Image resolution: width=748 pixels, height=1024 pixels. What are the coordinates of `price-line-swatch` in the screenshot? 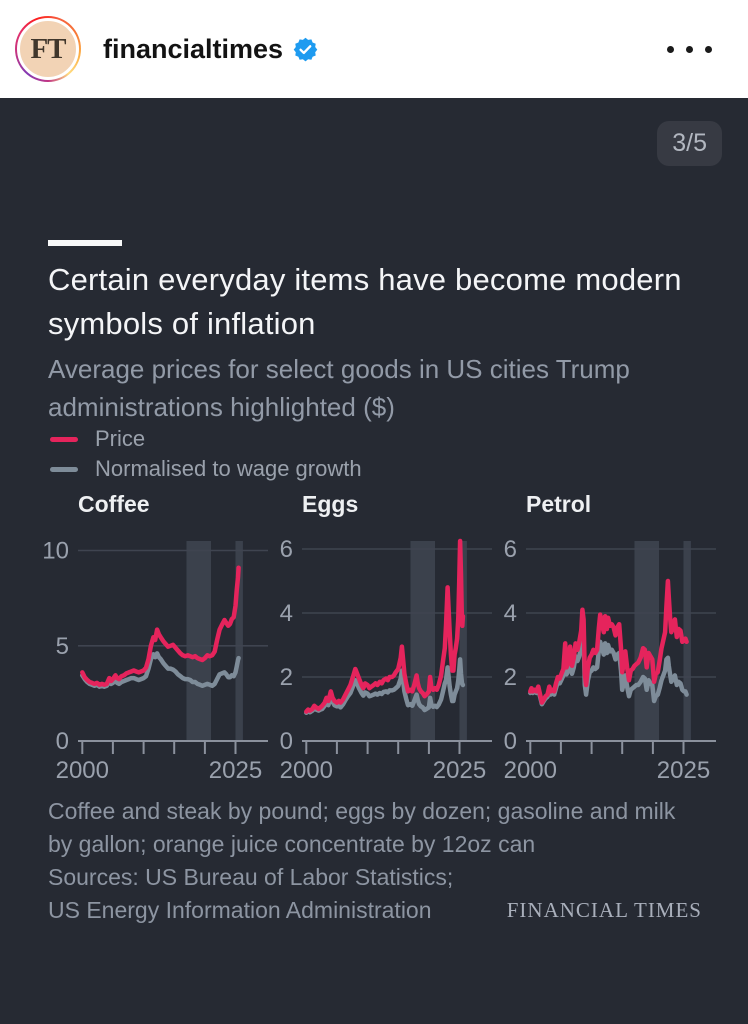 It's located at (64, 439).